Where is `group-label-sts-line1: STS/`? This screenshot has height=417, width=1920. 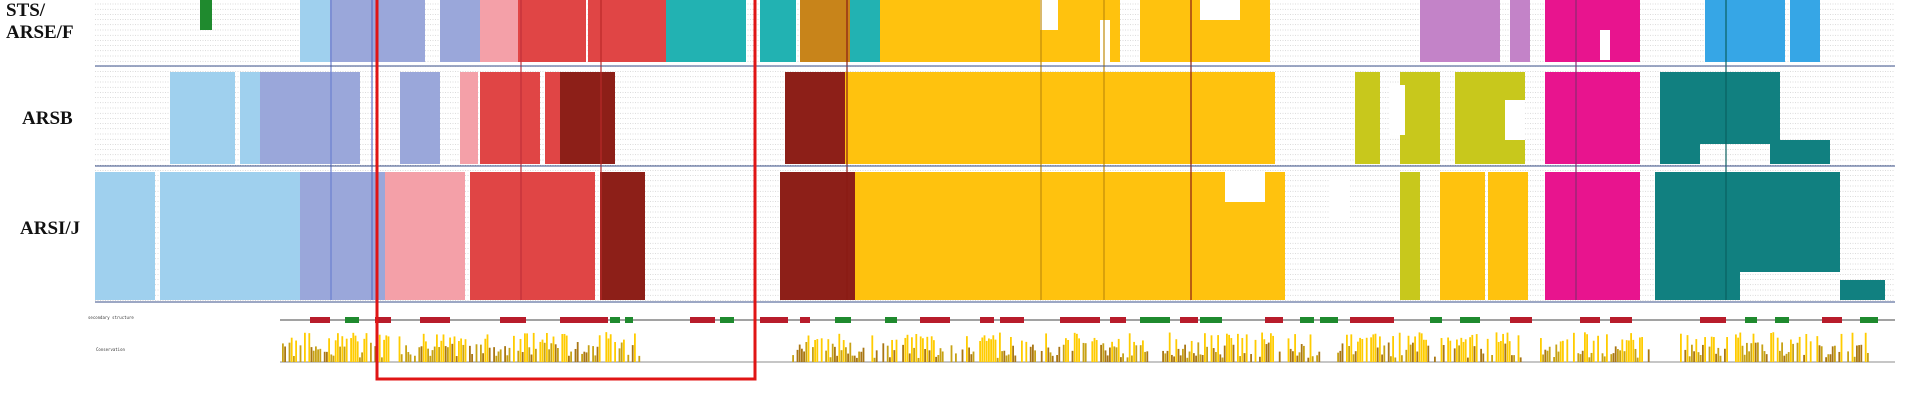 group-label-sts-line1: STS/ is located at coordinates (26, 10).